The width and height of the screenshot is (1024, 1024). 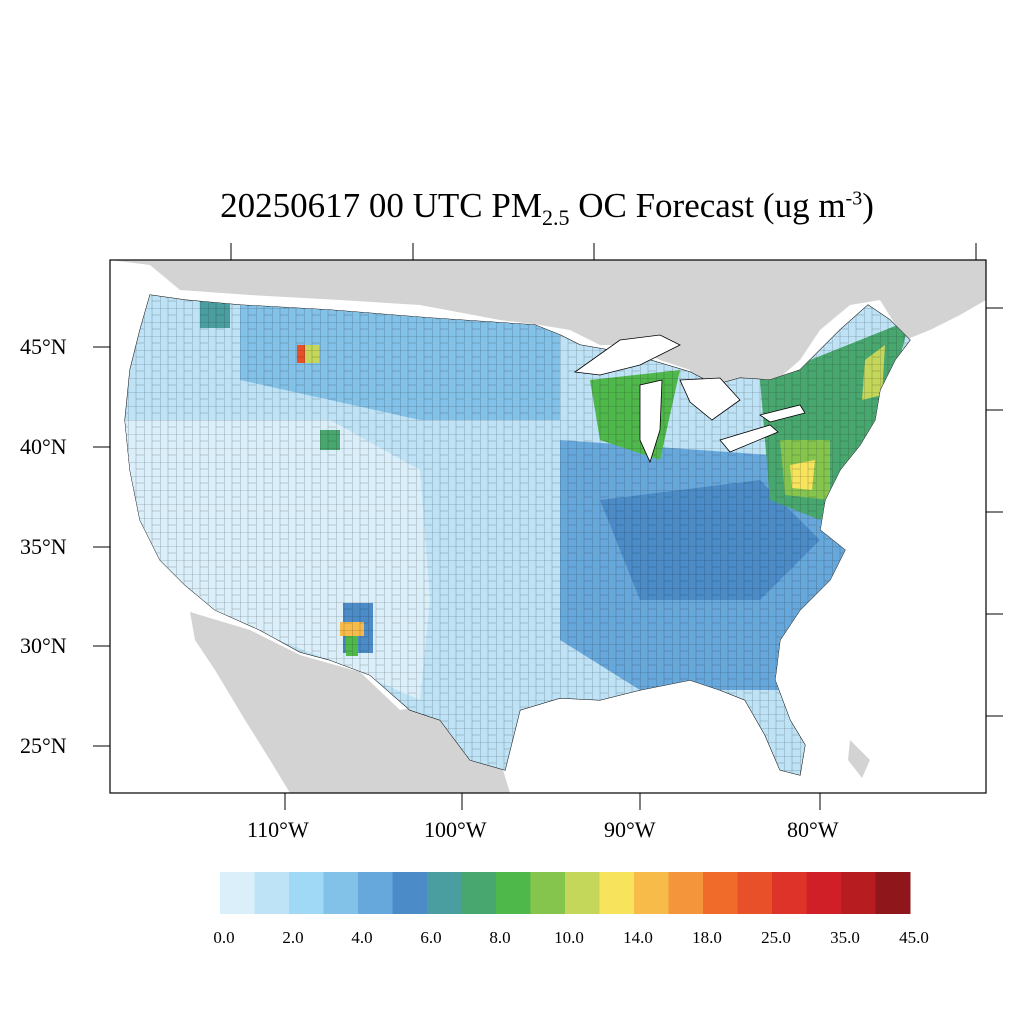 What do you see at coordinates (43, 346) in the screenshot?
I see `lat-label: 45°N` at bounding box center [43, 346].